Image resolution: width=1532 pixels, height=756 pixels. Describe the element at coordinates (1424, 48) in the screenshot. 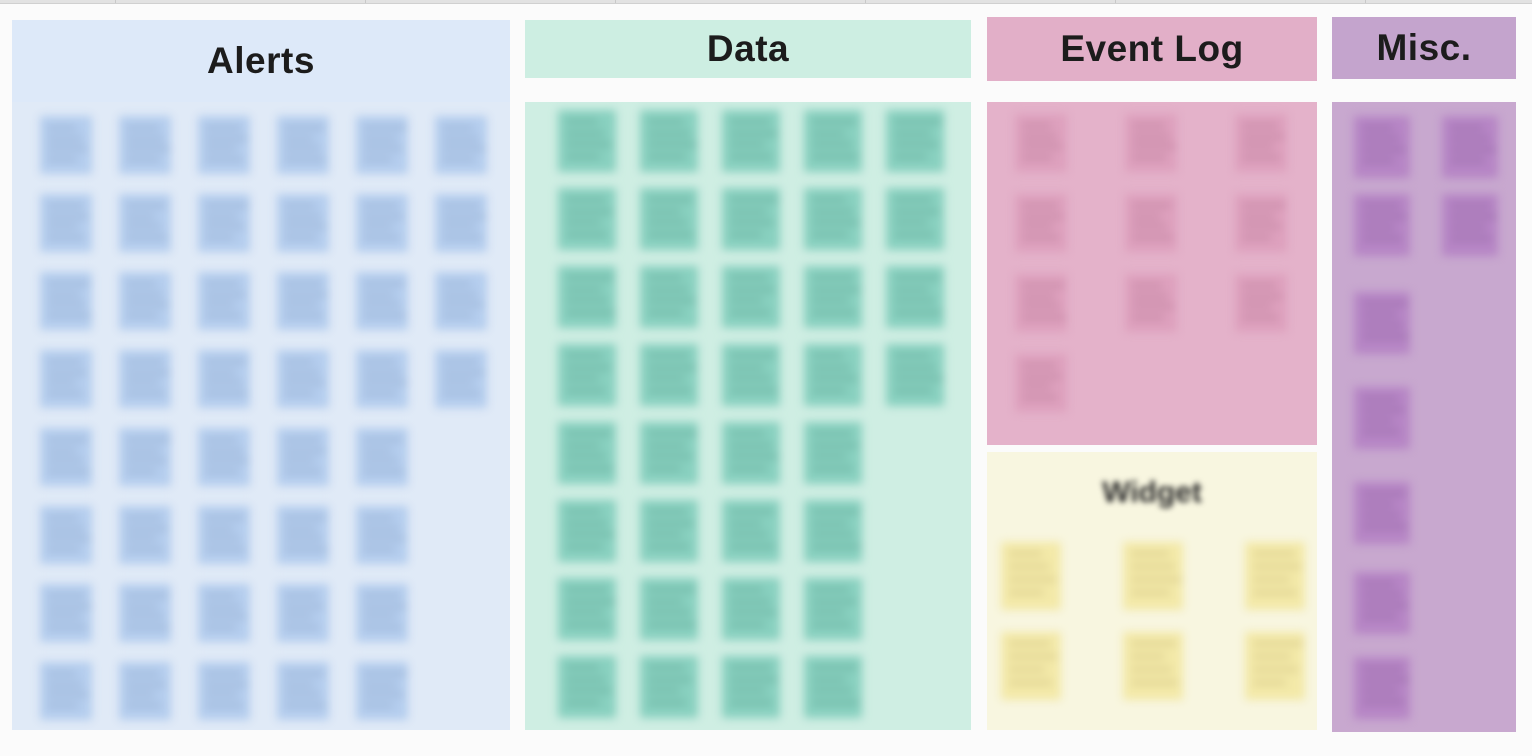

I see `group-misc-header: Misc.` at that location.